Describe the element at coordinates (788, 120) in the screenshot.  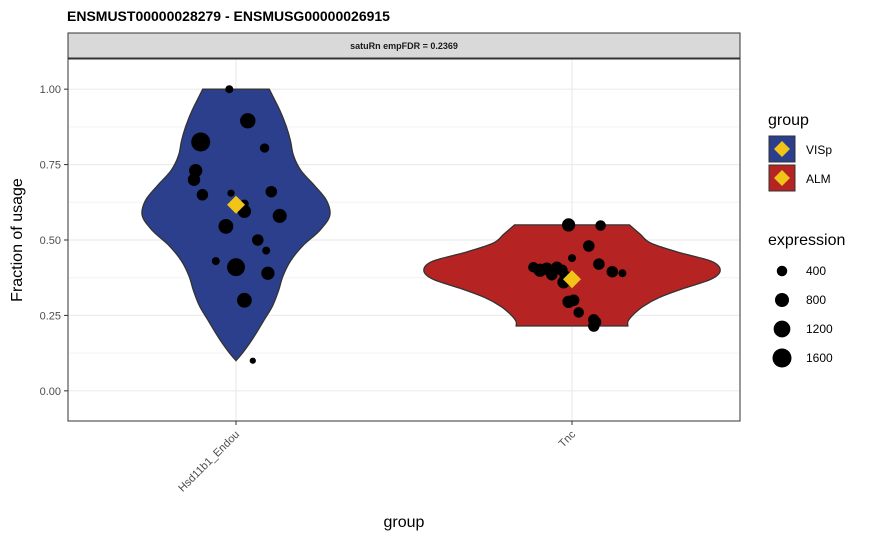
I see `group-legend-title: group` at that location.